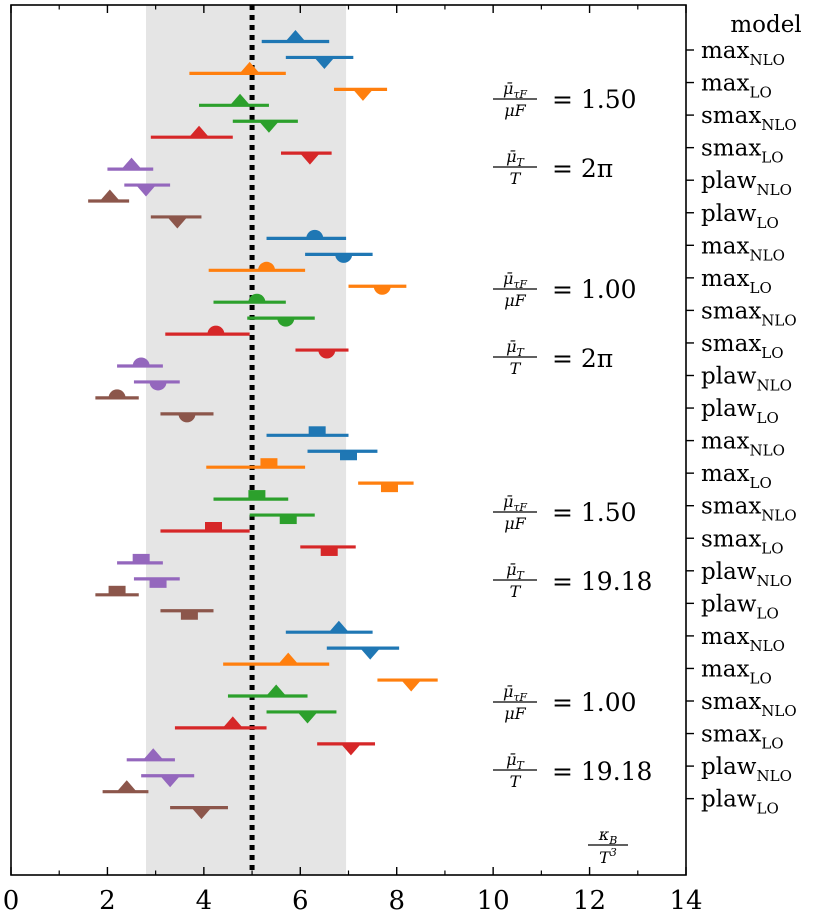  Describe the element at coordinates (493, 901) in the screenshot. I see `x-tick-label: 10` at that location.